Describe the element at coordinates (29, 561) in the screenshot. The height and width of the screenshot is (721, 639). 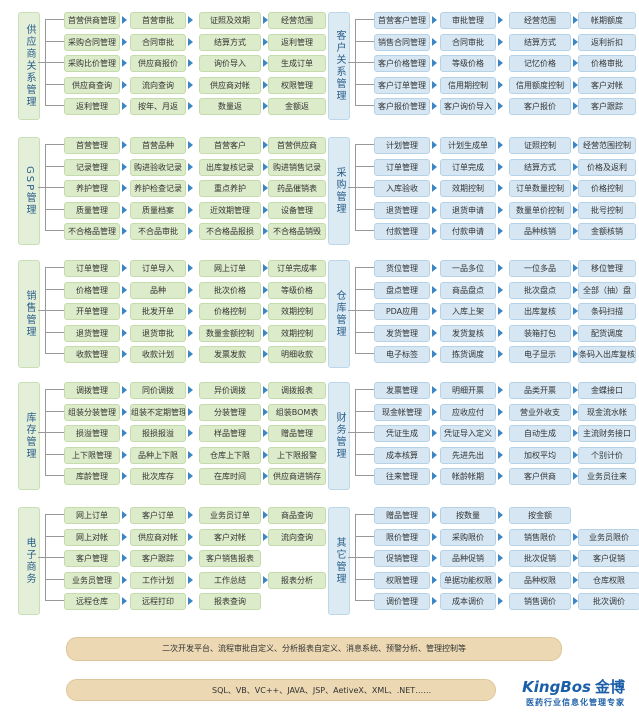
I see `section-label: 电子商务` at that location.